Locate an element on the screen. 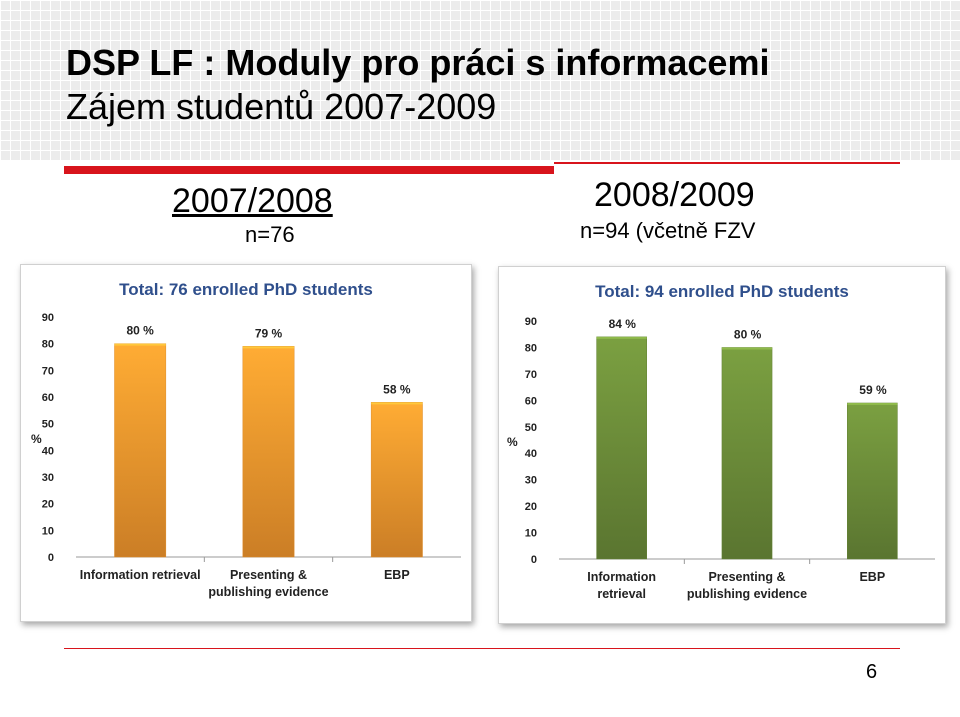 The height and width of the screenshot is (717, 960). footer-rule is located at coordinates (482, 648).